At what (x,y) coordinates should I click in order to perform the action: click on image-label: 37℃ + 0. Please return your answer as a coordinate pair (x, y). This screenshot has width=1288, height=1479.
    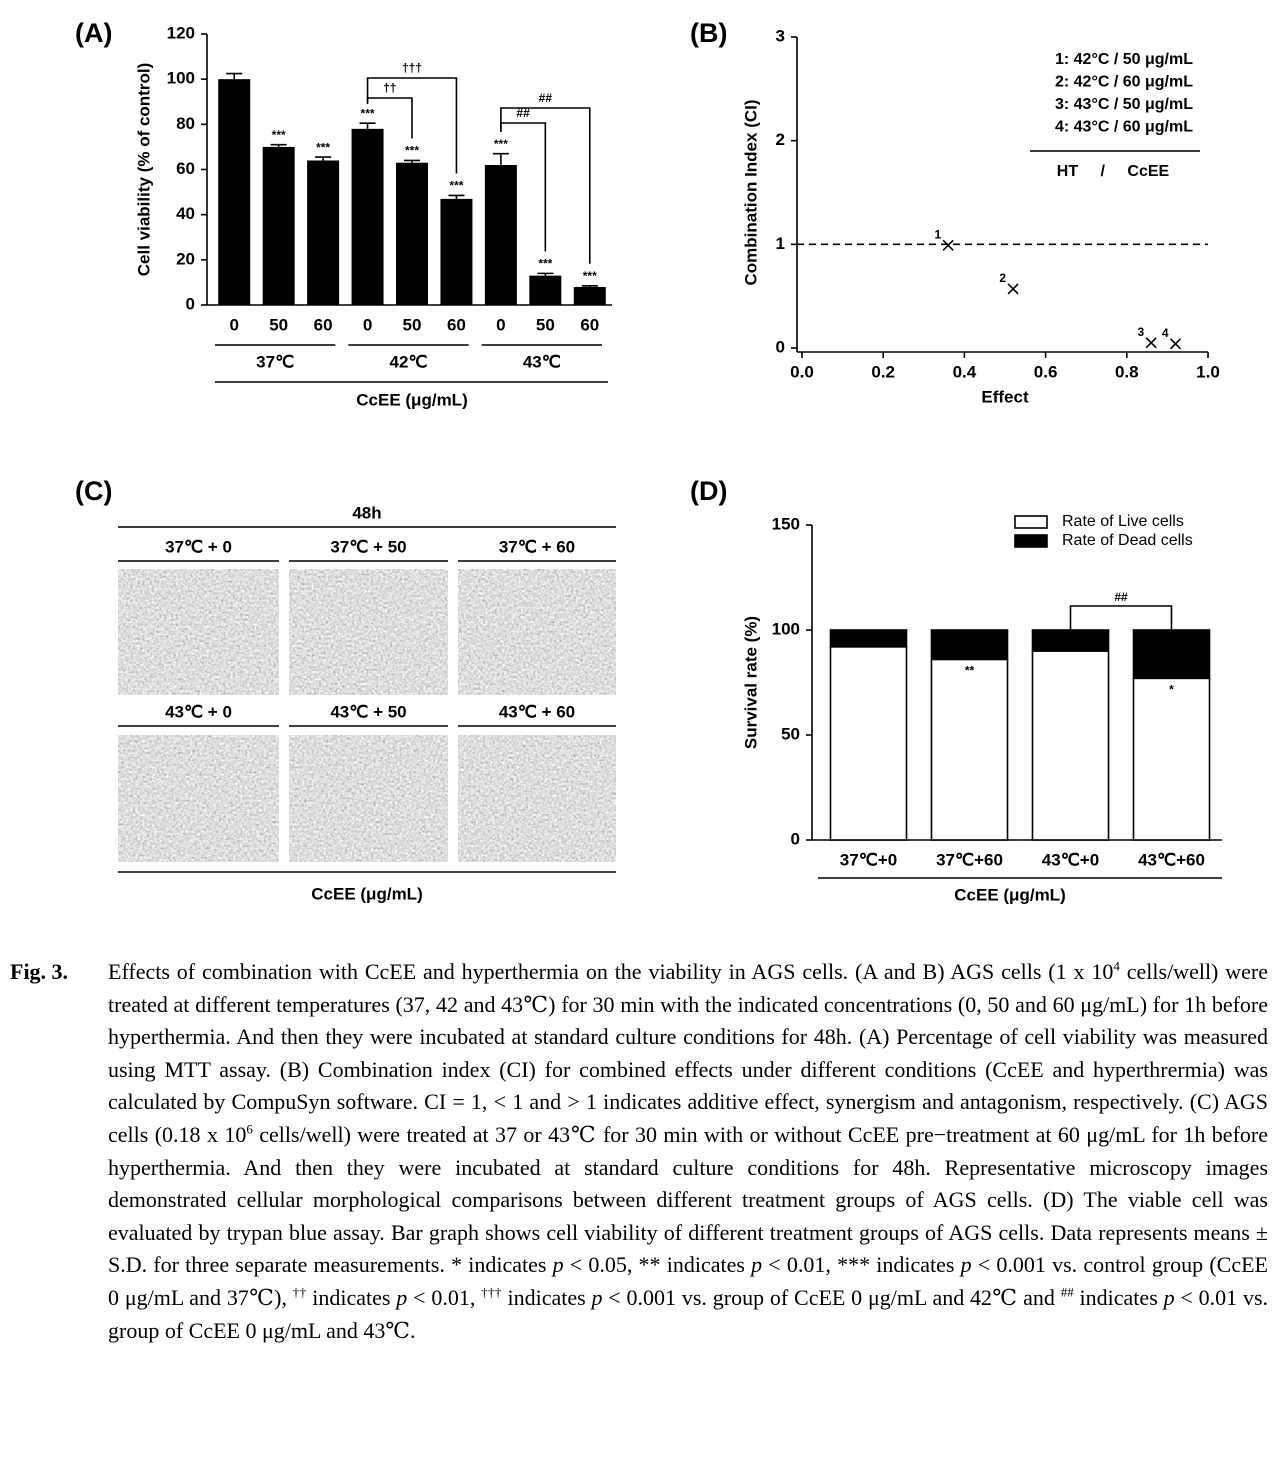
    Looking at the image, I should click on (198, 546).